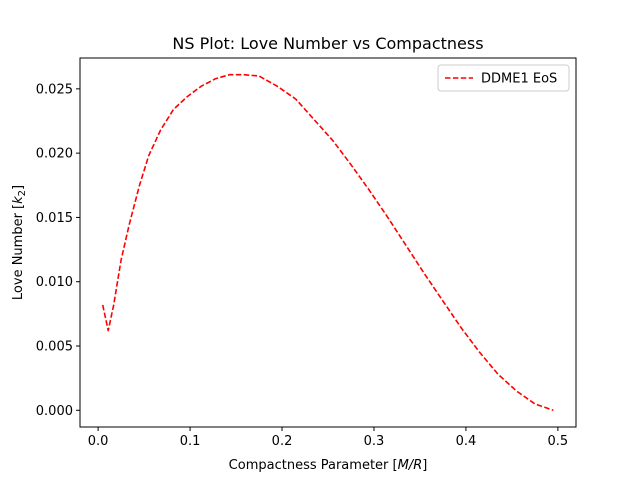 The image size is (640, 480). Describe the element at coordinates (424, 465) in the screenshot. I see `x-axis-label-suffix: ]` at that location.